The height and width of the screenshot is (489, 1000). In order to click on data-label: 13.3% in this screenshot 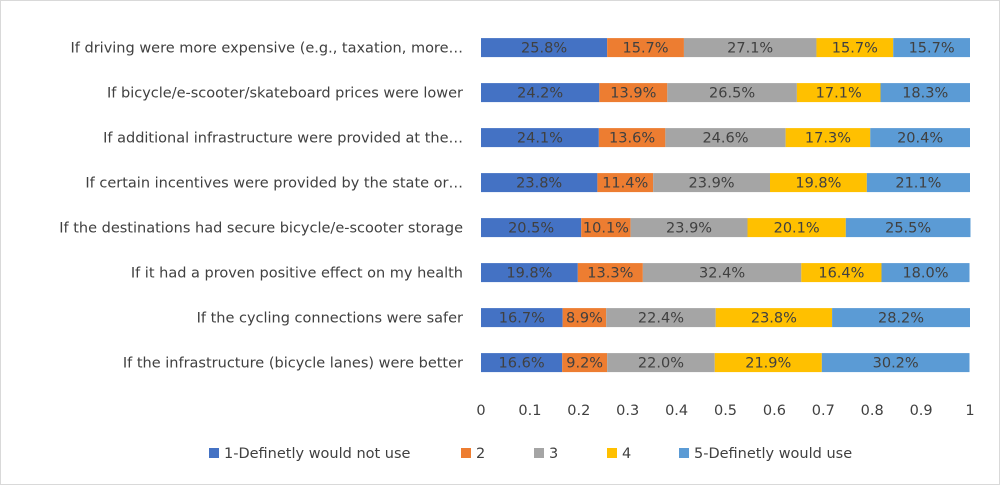, I will do `click(610, 274)`.